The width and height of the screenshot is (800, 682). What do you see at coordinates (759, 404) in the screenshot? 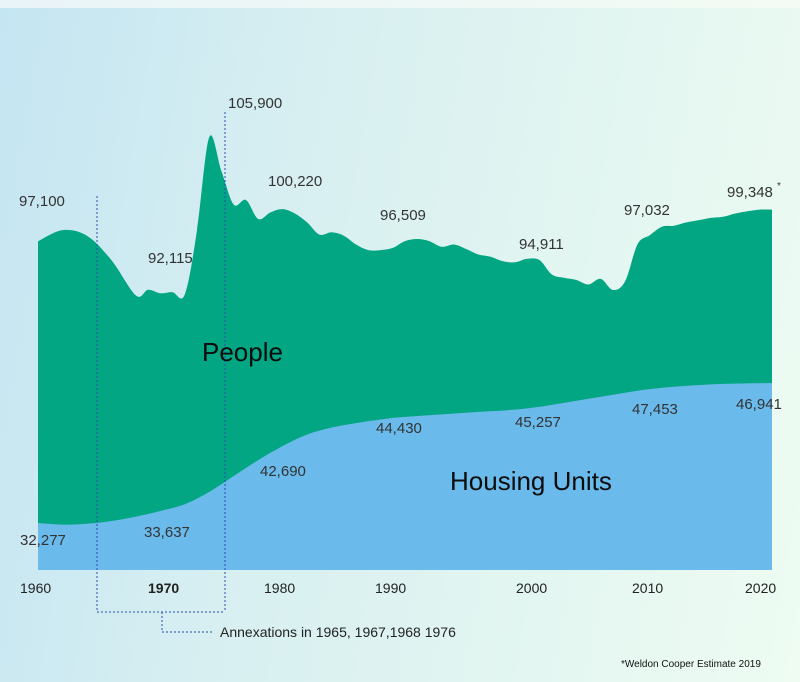
I see `data-label: 46,941` at bounding box center [759, 404].